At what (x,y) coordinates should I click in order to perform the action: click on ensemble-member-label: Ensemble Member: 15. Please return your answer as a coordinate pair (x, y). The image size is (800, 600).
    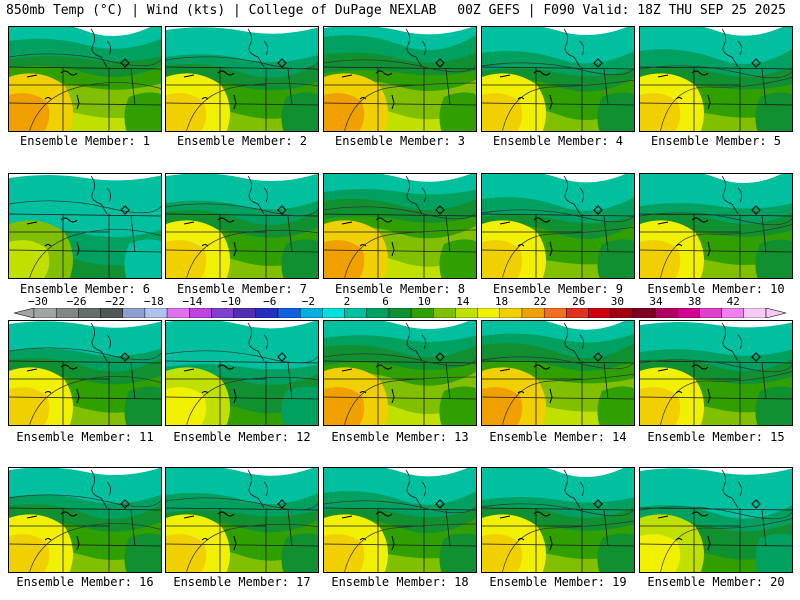
    Looking at the image, I should click on (716, 437).